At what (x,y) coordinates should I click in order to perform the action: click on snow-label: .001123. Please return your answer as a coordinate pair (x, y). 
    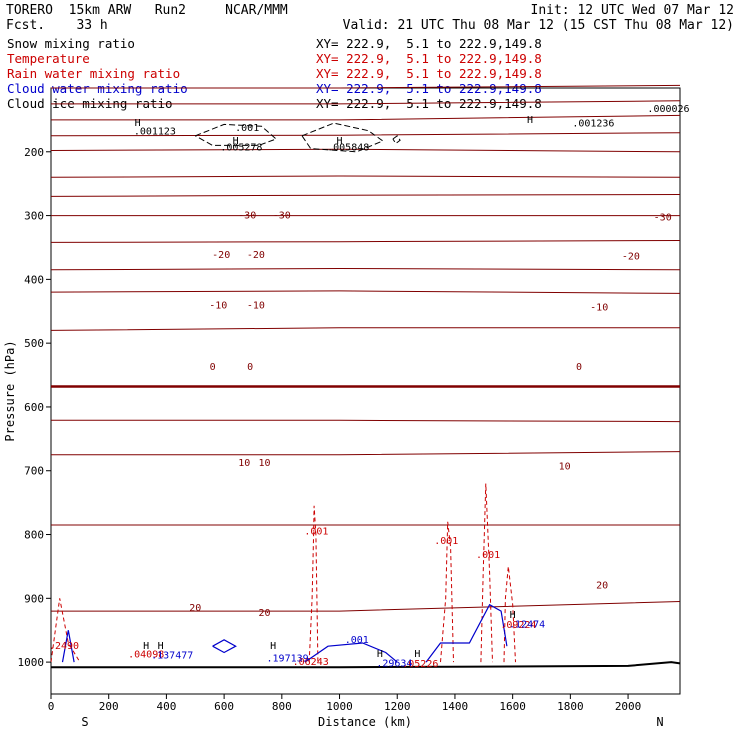
    Looking at the image, I should click on (155, 131).